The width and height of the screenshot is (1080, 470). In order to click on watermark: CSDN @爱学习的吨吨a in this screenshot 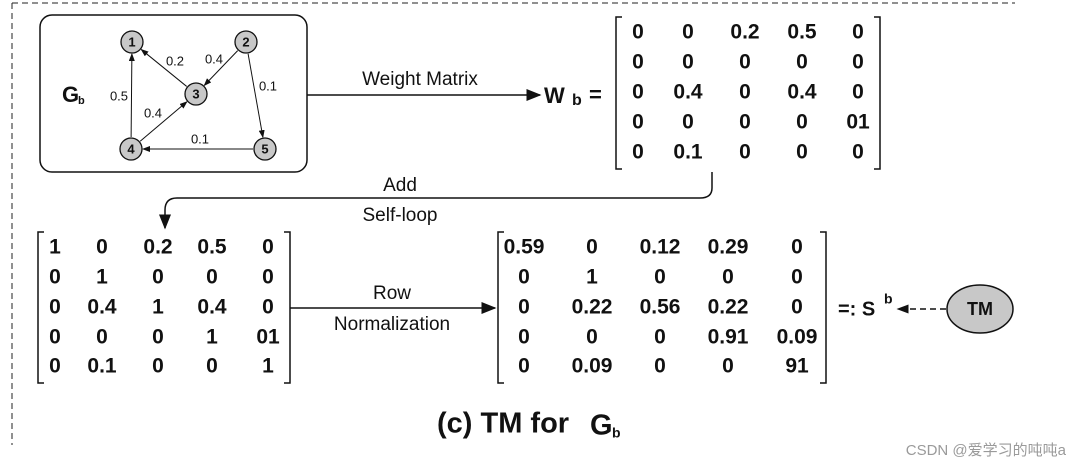, I will do `click(986, 450)`.